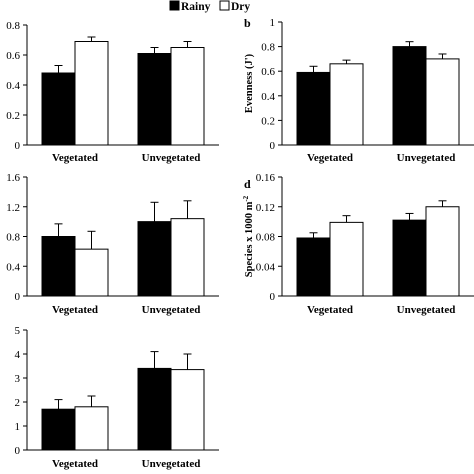 This screenshot has width=474, height=474. Describe the element at coordinates (171, 464) in the screenshot. I see `chart4-category-label-1: Unvegetated` at that location.